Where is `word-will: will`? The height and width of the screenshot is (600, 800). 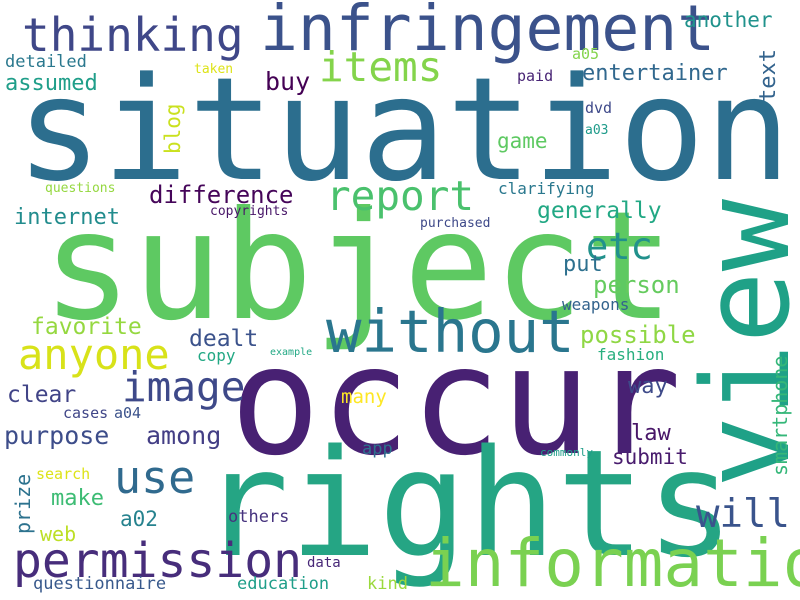
word-will: will is located at coordinates (743, 514).